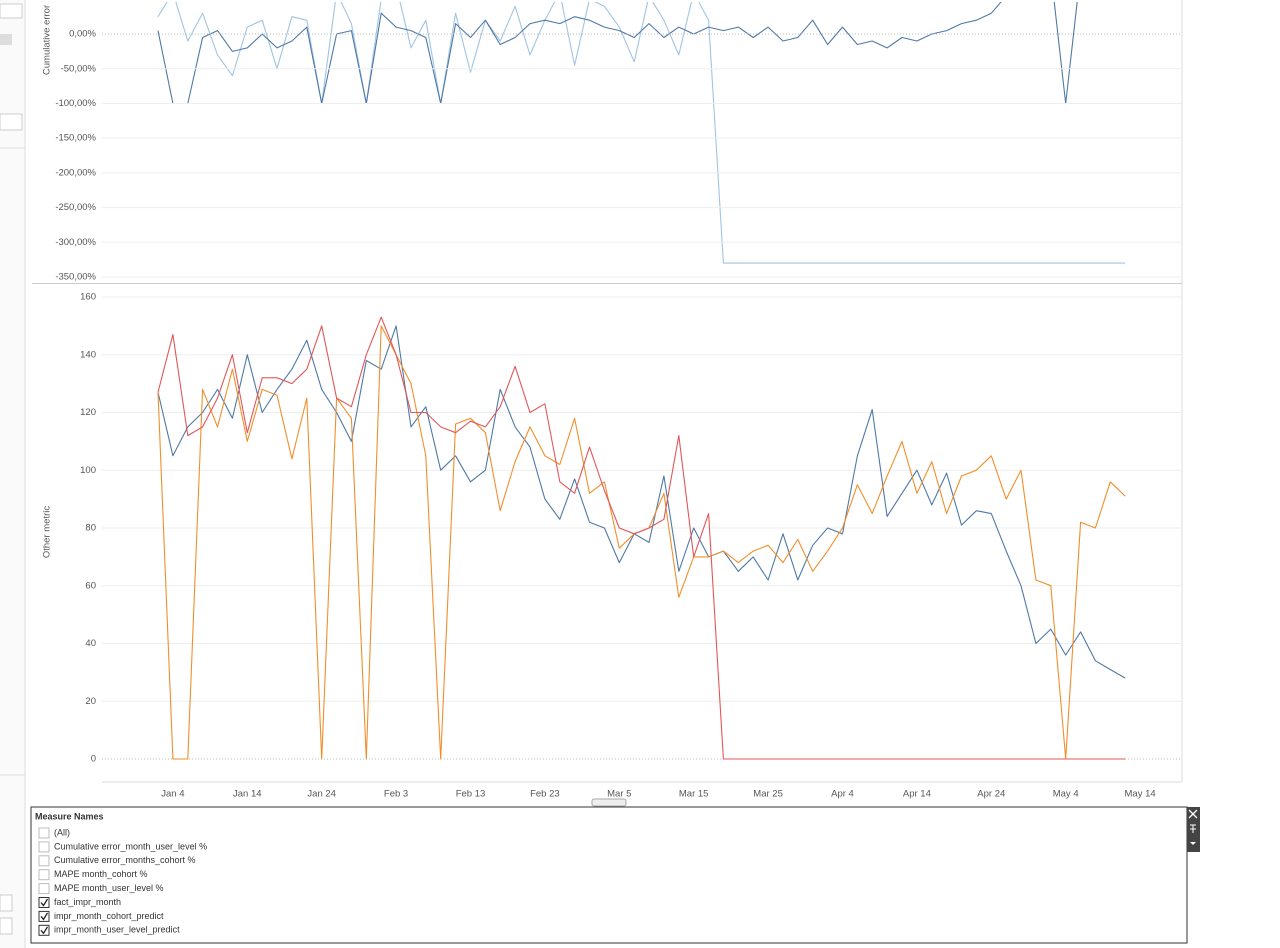  Describe the element at coordinates (75, 242) in the screenshot. I see `y-tick-label: -300,00%` at that location.